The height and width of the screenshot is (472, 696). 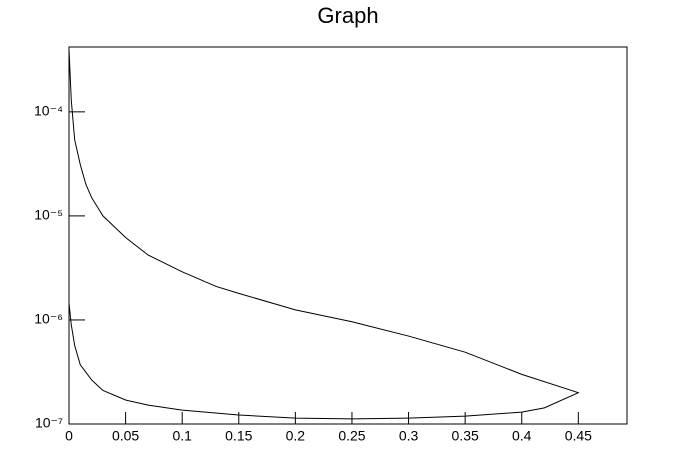 I want to click on x-tick-label: 0, so click(x=69, y=436).